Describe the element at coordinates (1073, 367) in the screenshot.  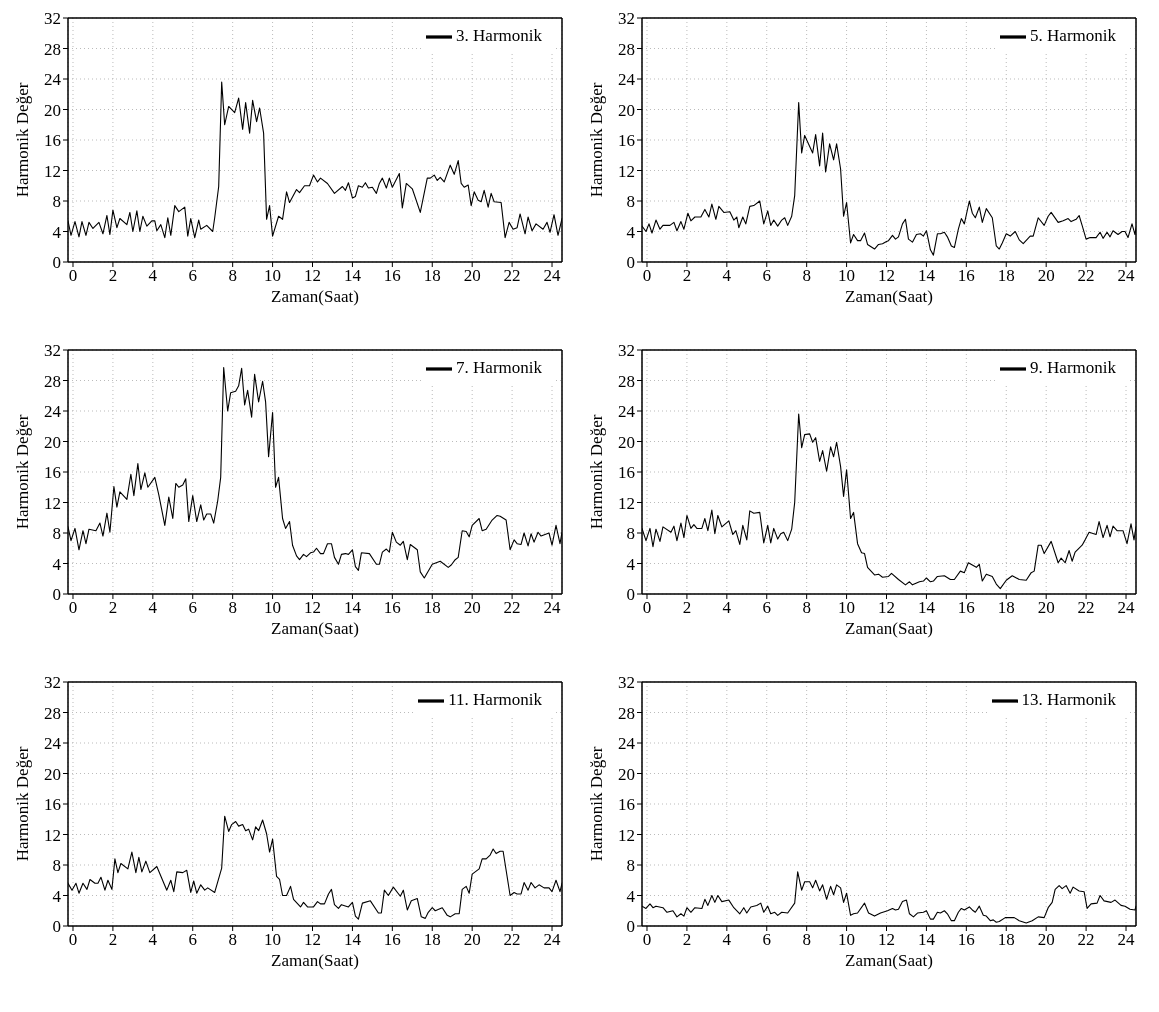
I see `legend-label: 9. Harmonik` at that location.